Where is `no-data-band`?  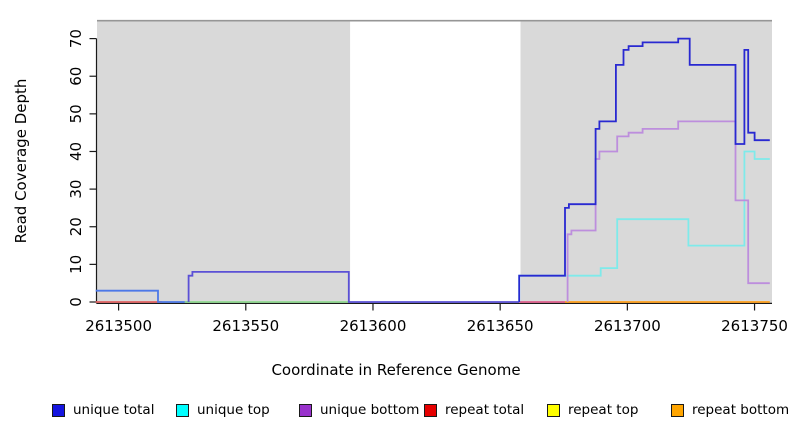 no-data-band is located at coordinates (435, 162).